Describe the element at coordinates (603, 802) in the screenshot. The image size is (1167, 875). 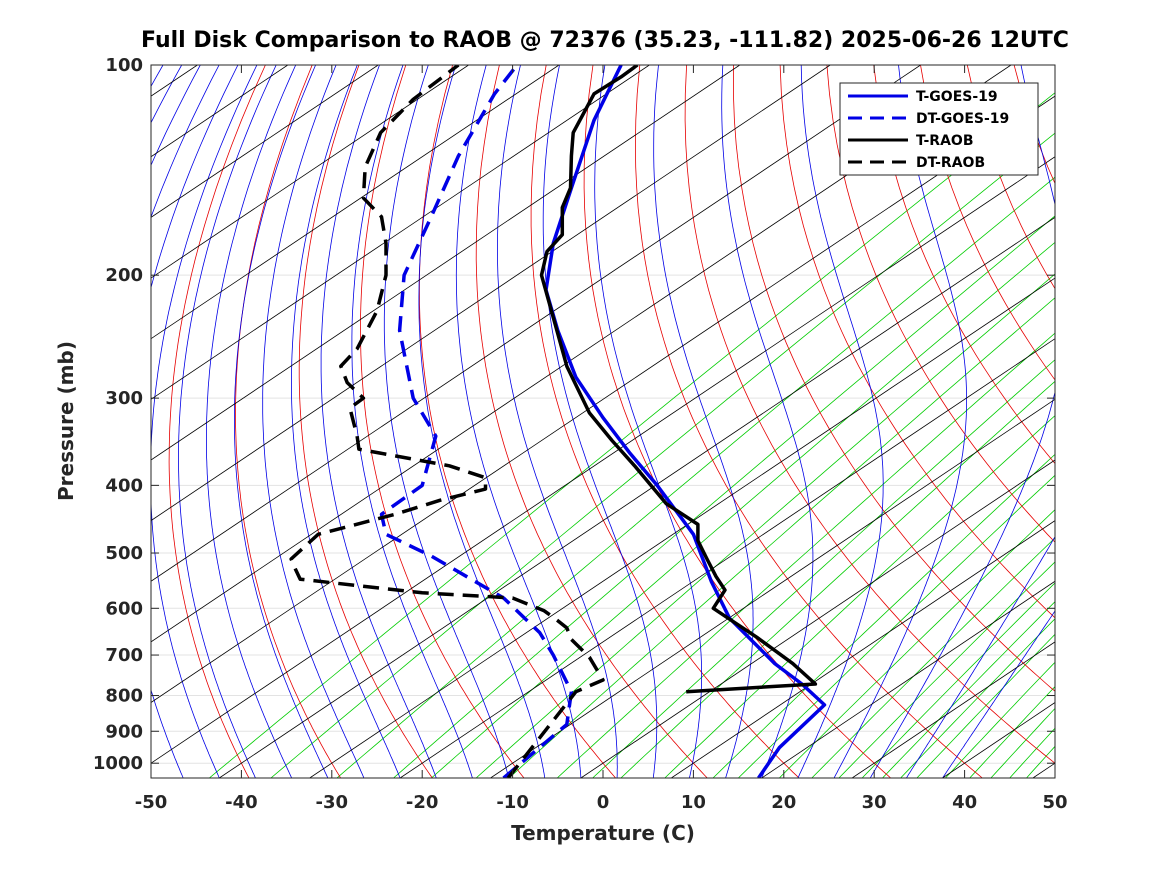
I see `x-tick-label: 0` at that location.